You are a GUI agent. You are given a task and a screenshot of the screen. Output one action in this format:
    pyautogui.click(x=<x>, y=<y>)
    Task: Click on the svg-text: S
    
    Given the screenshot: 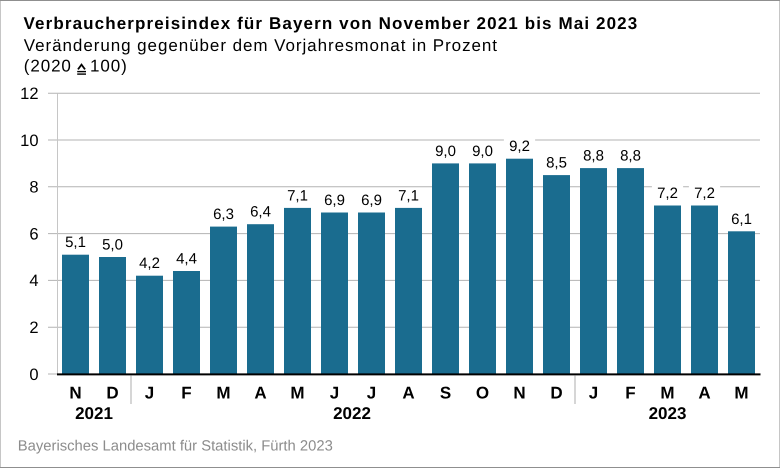 What is the action you would take?
    pyautogui.click(x=445, y=393)
    